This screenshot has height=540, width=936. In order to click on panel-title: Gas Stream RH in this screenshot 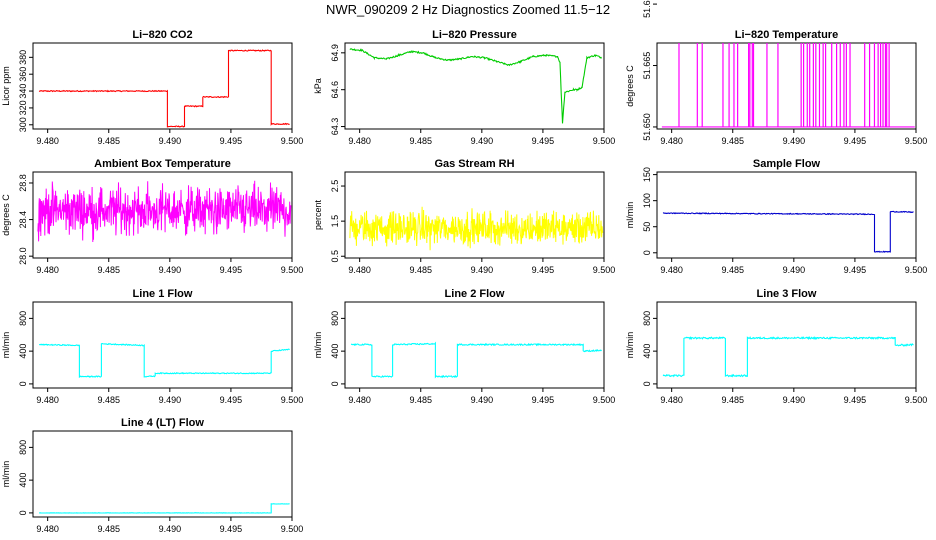, I will do `click(474, 164)`.